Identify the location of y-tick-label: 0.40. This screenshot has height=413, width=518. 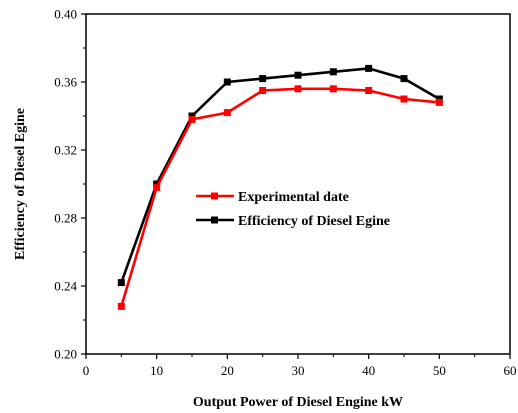
(65, 14).